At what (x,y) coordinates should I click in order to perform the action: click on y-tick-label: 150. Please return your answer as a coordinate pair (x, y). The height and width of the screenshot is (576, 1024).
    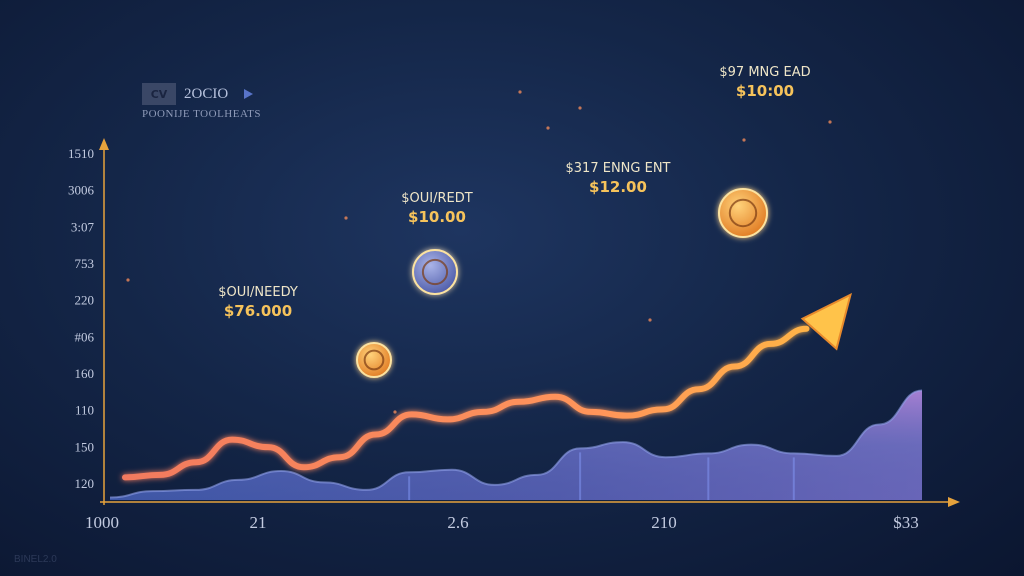
    Looking at the image, I should click on (85, 446).